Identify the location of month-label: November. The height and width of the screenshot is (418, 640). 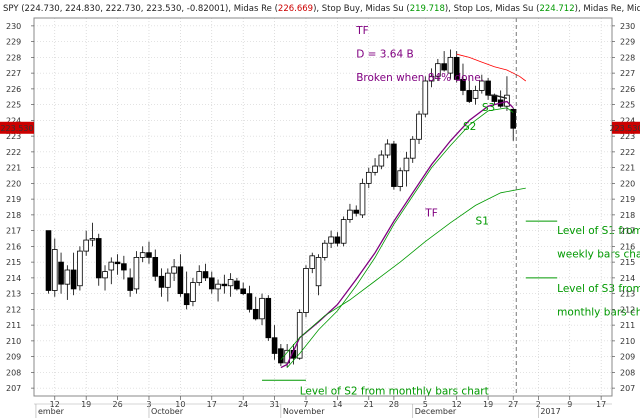
(304, 411).